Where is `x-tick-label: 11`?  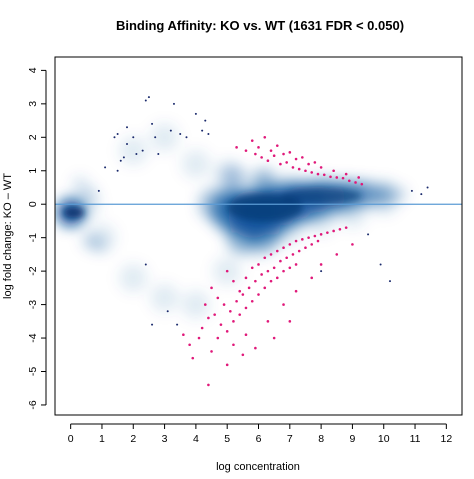 x-tick-label: 11 is located at coordinates (415, 439).